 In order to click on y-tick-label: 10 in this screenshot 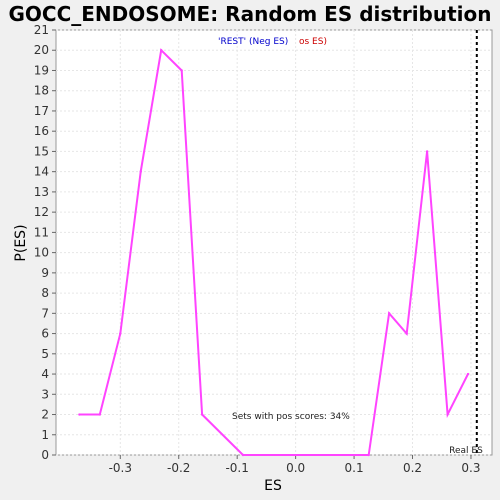, I will do `click(41, 253)`.